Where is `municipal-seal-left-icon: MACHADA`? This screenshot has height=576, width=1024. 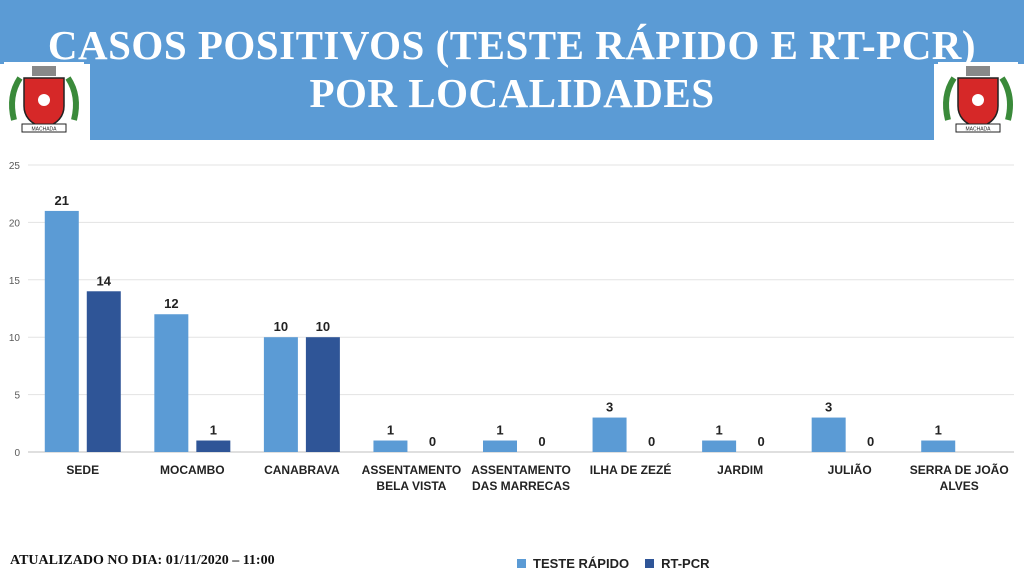
municipal-seal-left-icon: MACHADA is located at coordinates (44, 100).